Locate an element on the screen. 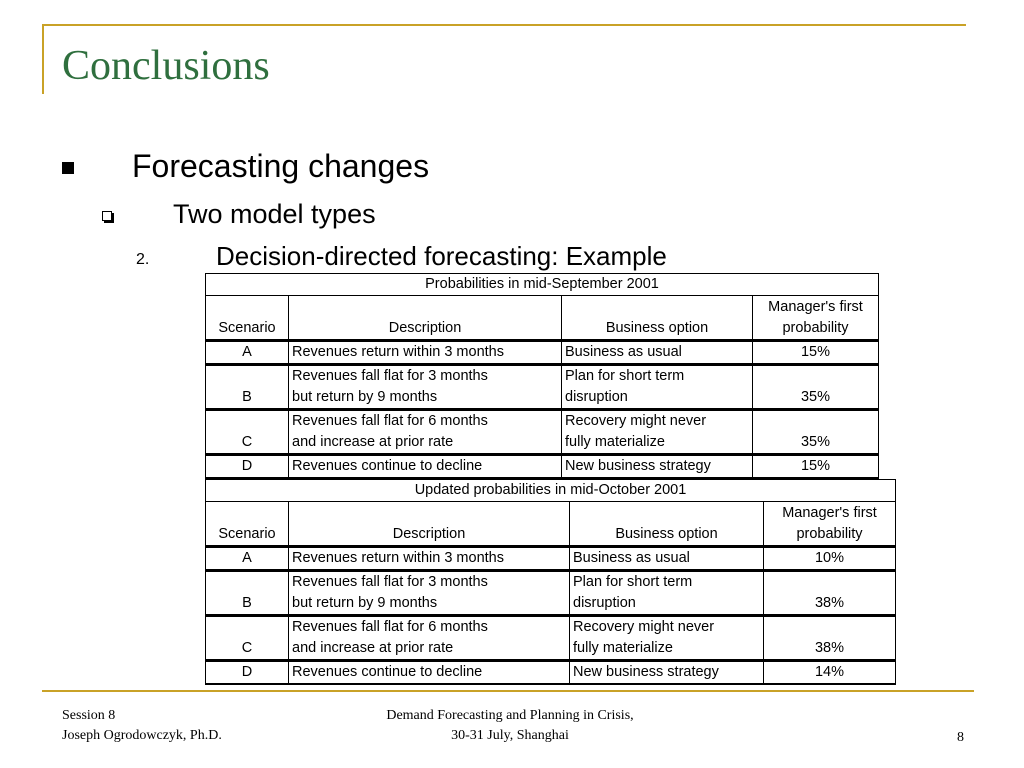 This screenshot has width=1024, height=768. bullet-level1-text: Forecasting changes is located at coordinates (281, 166).